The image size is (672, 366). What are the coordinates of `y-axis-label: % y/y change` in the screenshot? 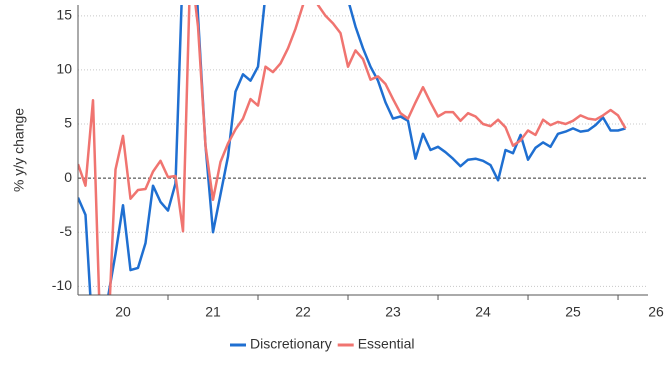 It's located at (19, 150).